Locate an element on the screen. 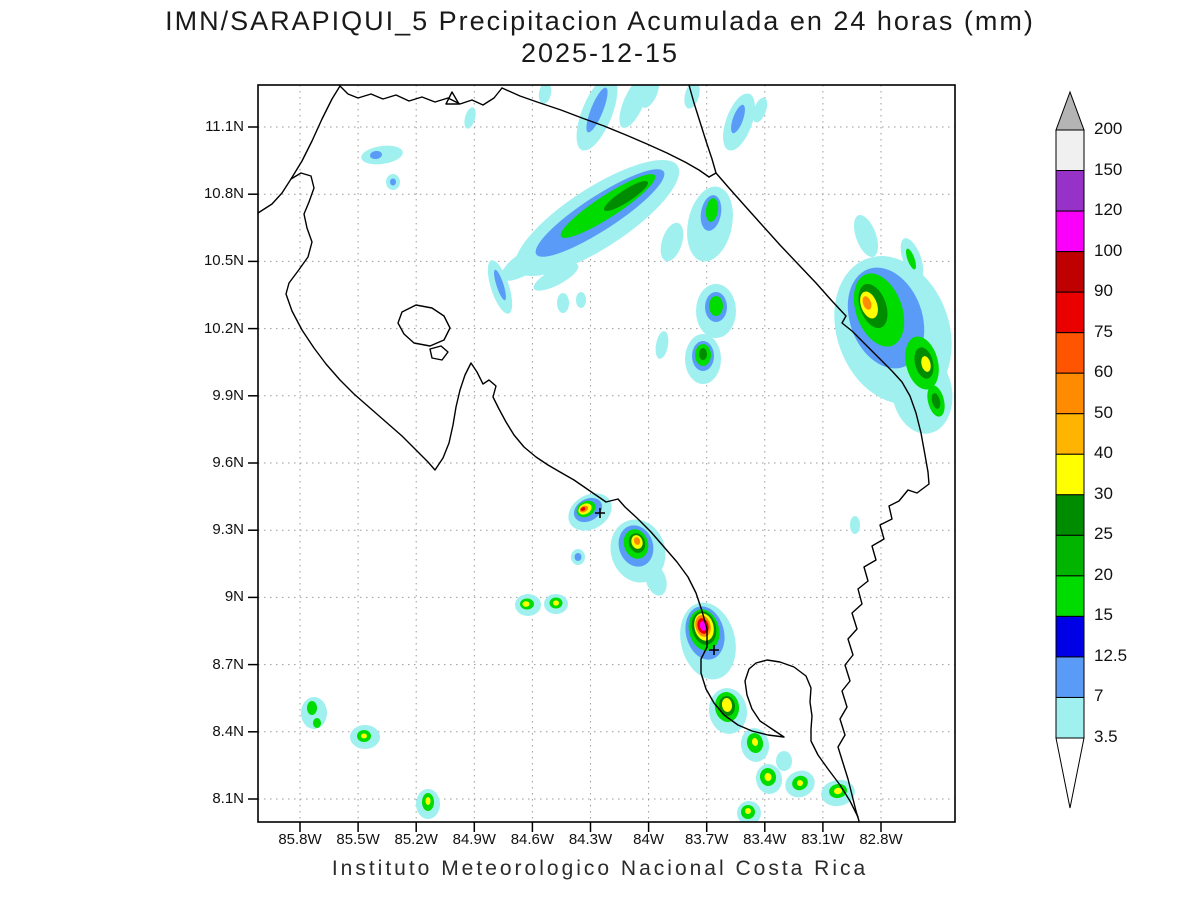 The height and width of the screenshot is (900, 1200). lat-axis-label: 9N is located at coordinates (234, 597).